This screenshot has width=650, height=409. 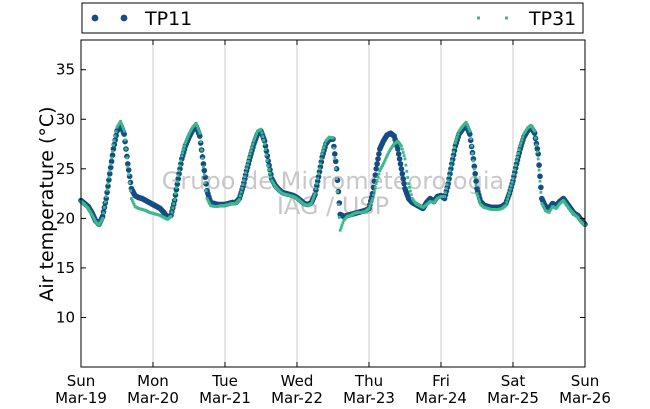 I want to click on x-tick-label-date: Mar-19, so click(x=81, y=398).